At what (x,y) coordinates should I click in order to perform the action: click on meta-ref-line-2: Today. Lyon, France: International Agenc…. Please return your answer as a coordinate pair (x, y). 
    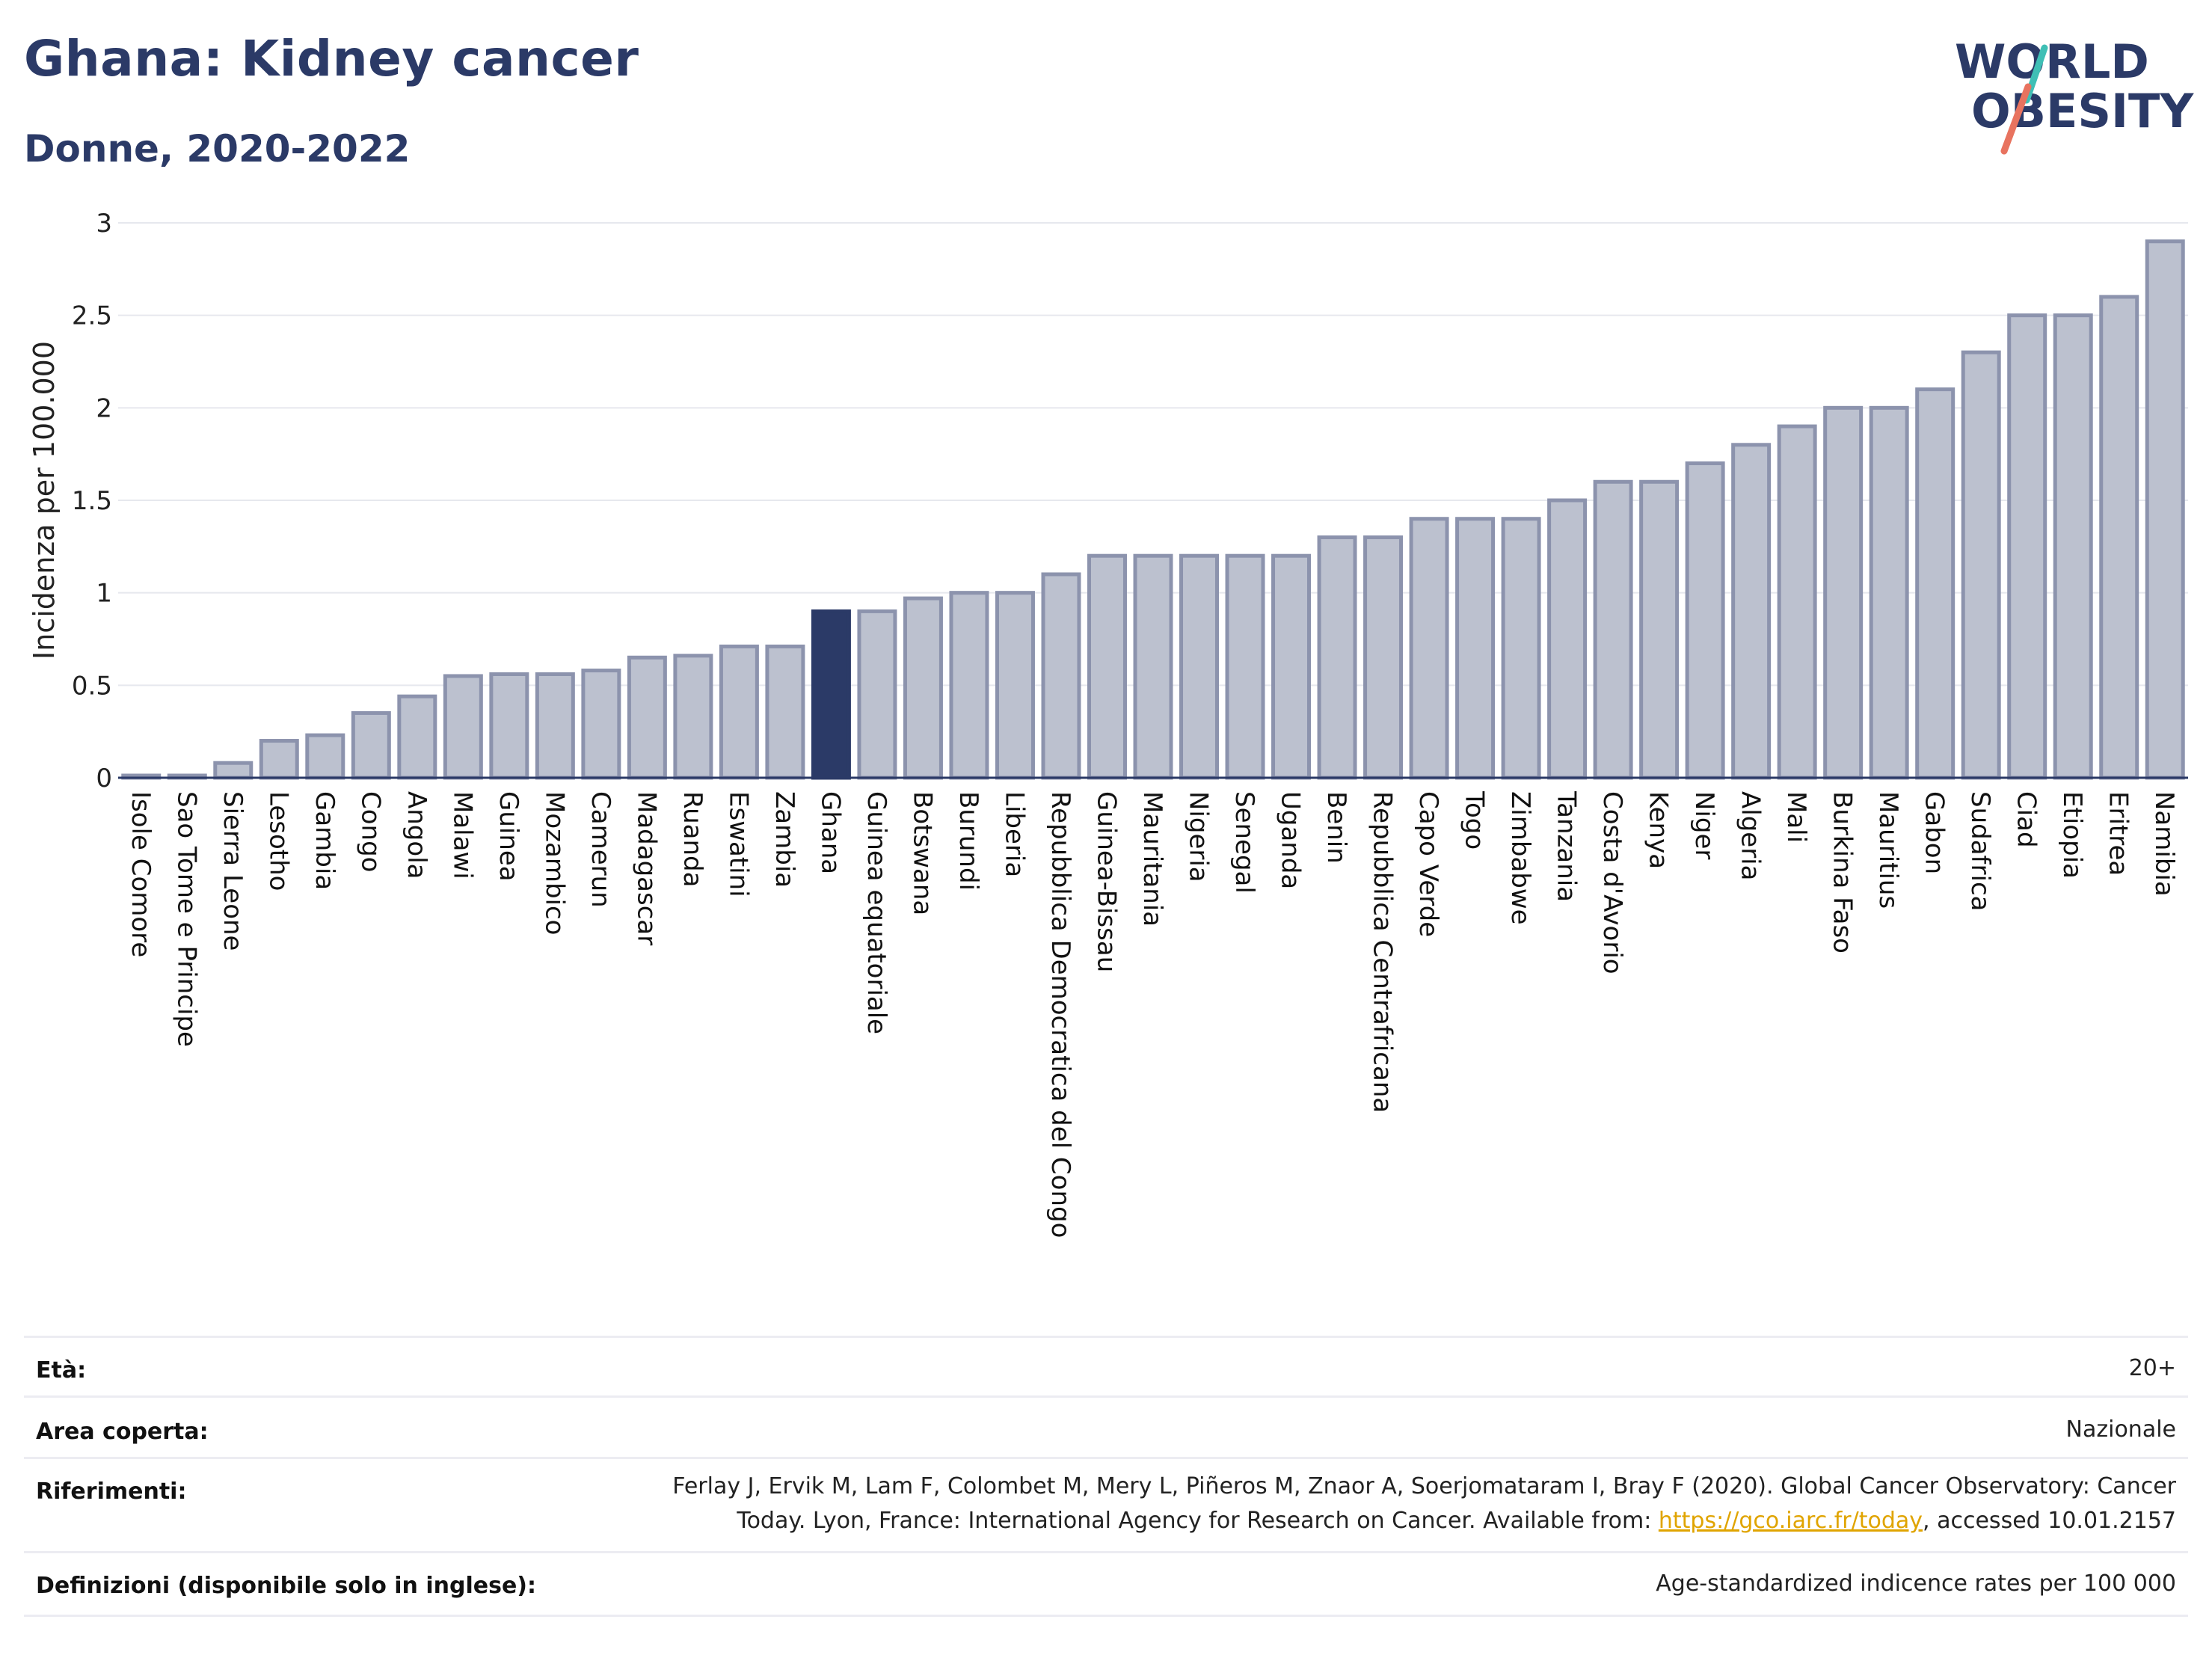
    Looking at the image, I should click on (1424, 1521).